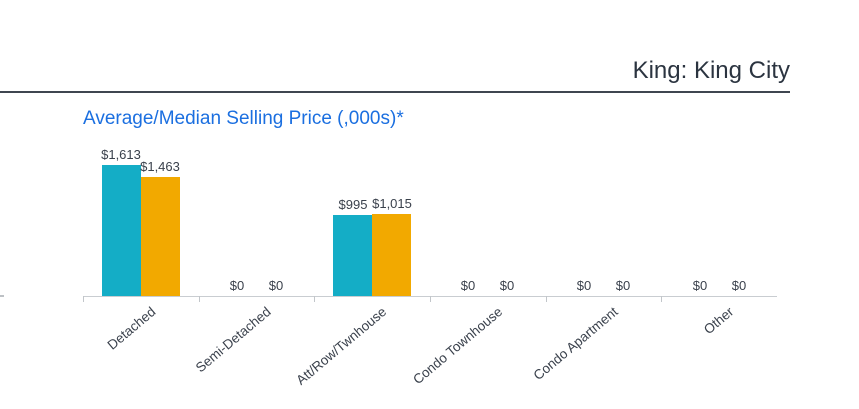  Describe the element at coordinates (719, 321) in the screenshot. I see `x-axis-label-other: Other` at that location.